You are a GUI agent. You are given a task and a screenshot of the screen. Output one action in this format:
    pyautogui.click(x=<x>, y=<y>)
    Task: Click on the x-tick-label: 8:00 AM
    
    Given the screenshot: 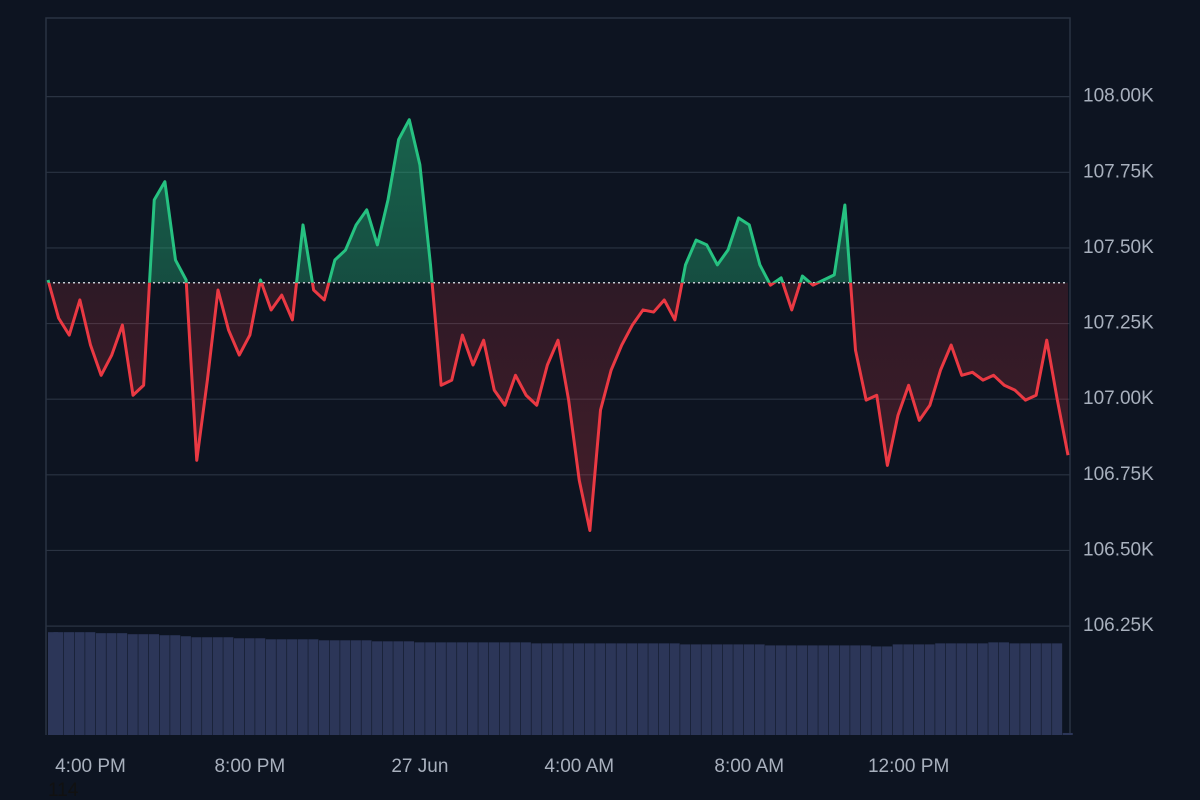 What is the action you would take?
    pyautogui.click(x=749, y=766)
    